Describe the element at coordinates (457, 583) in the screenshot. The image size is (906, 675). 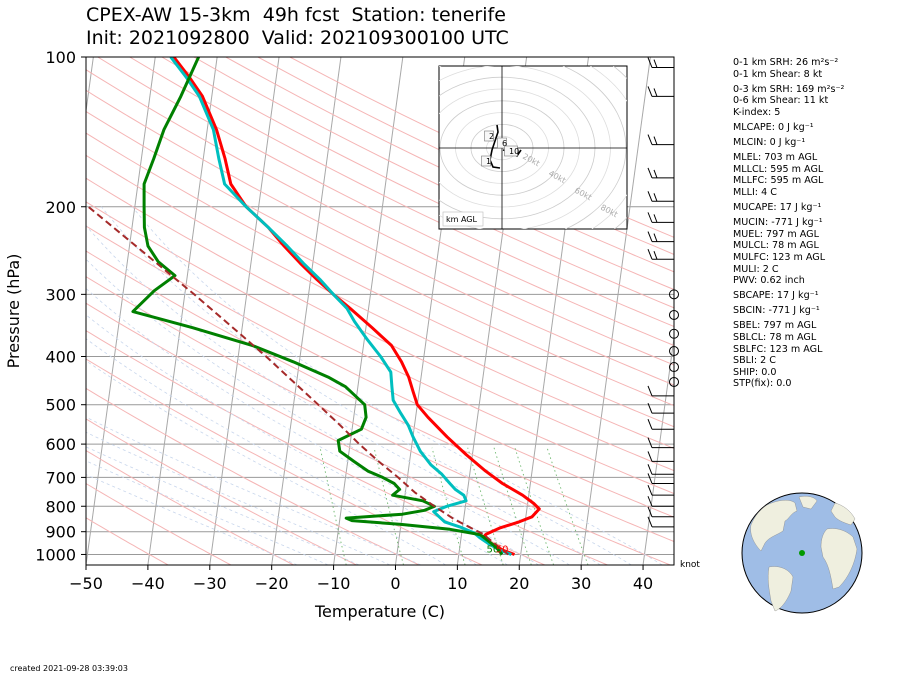
I see `x-tick-label: 10` at that location.